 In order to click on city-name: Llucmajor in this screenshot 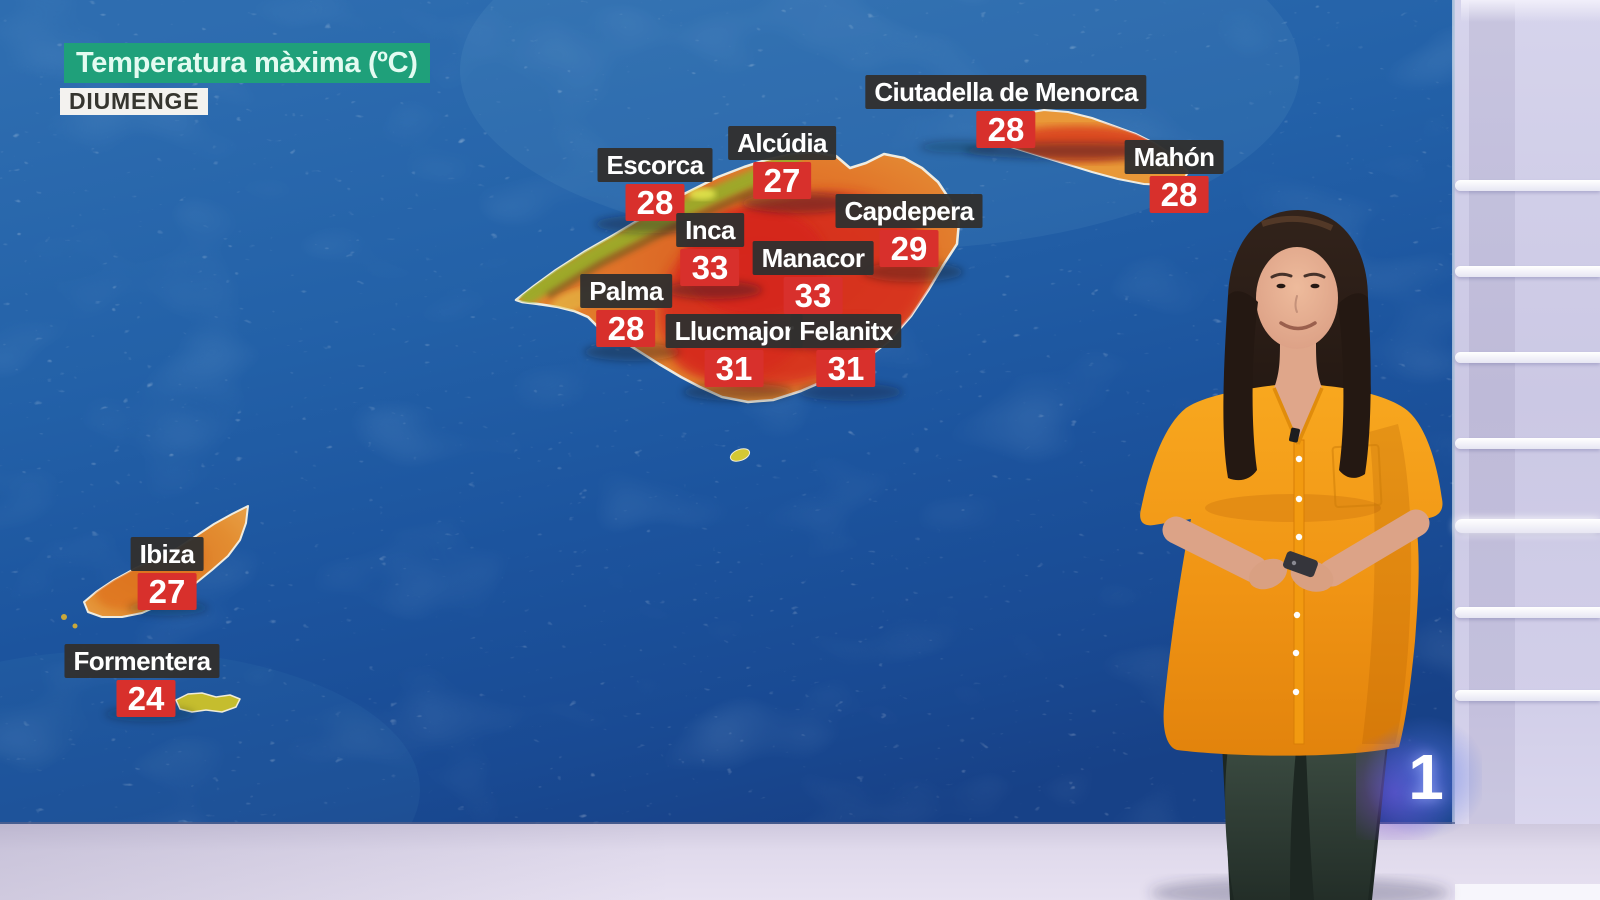, I will do `click(734, 331)`.